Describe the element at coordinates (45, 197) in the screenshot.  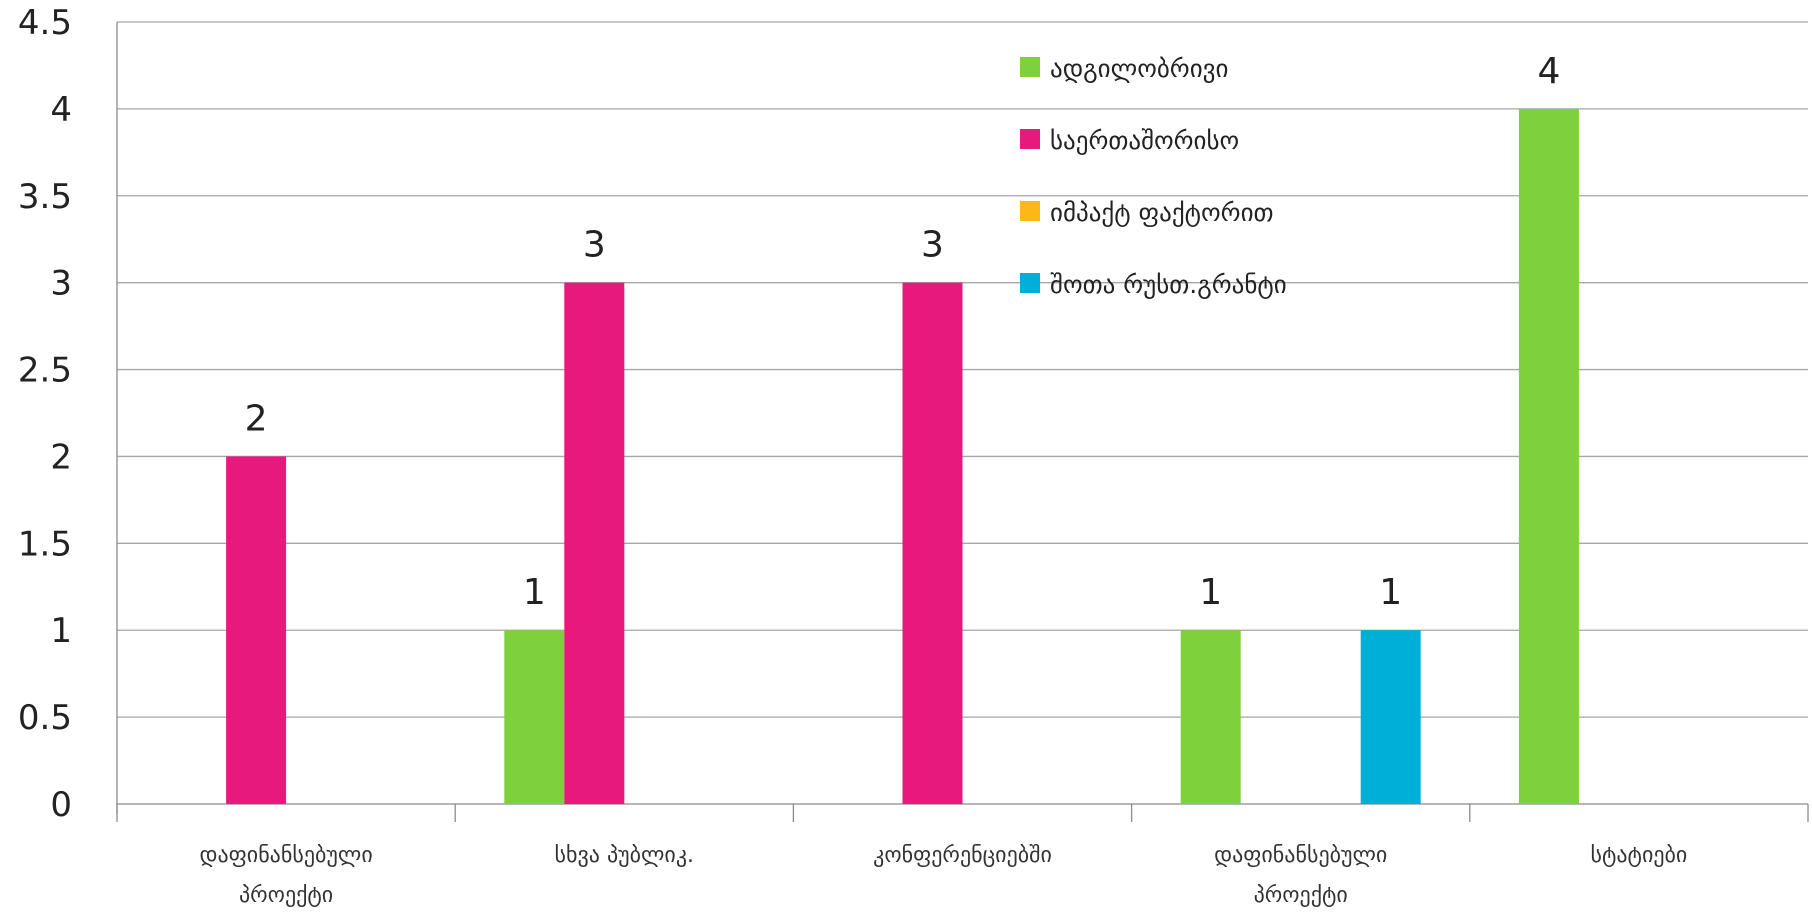
I see `y-tick-label: 3.5` at that location.